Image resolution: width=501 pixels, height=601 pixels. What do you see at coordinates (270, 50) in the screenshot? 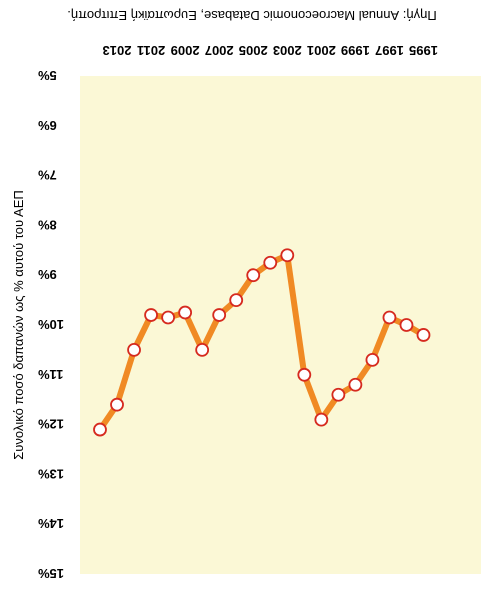
I see `x-axis: 1995 1997 1999 2001 2003 2005 2007 2009 2011 2013` at bounding box center [270, 50].